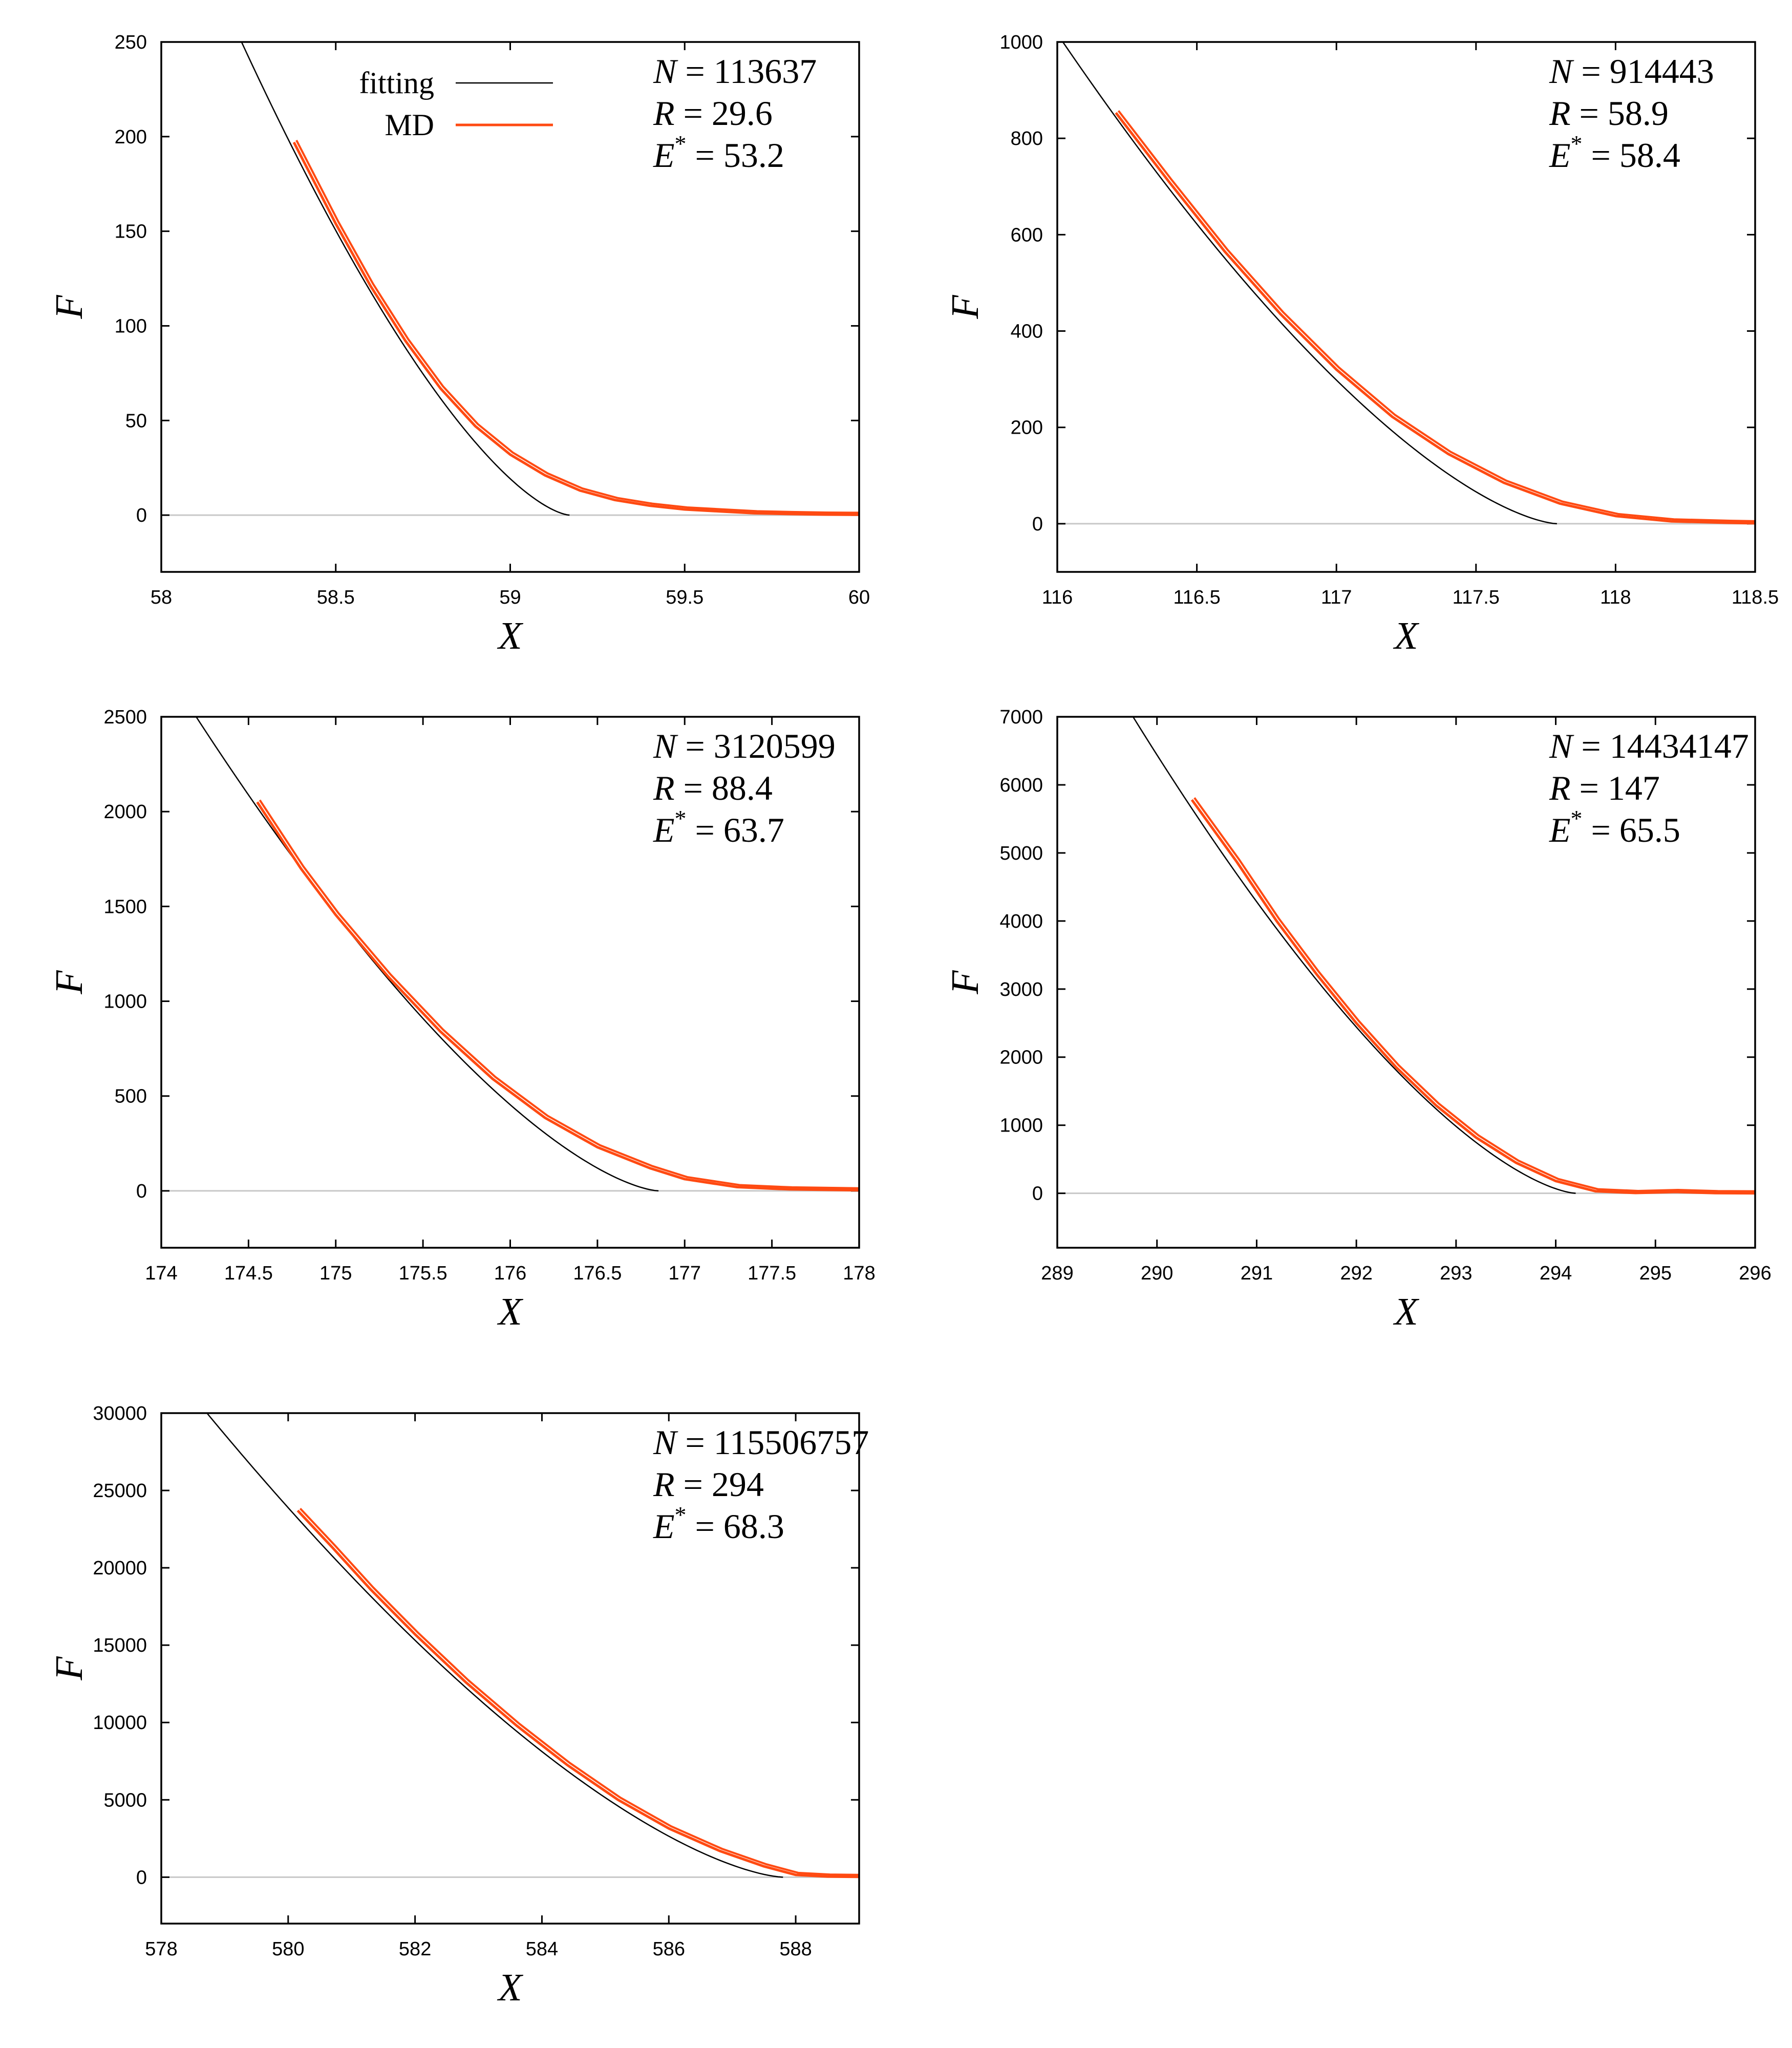  Describe the element at coordinates (761, 1442) in the screenshot. I see `annotation-n: N = 115506757` at that location.